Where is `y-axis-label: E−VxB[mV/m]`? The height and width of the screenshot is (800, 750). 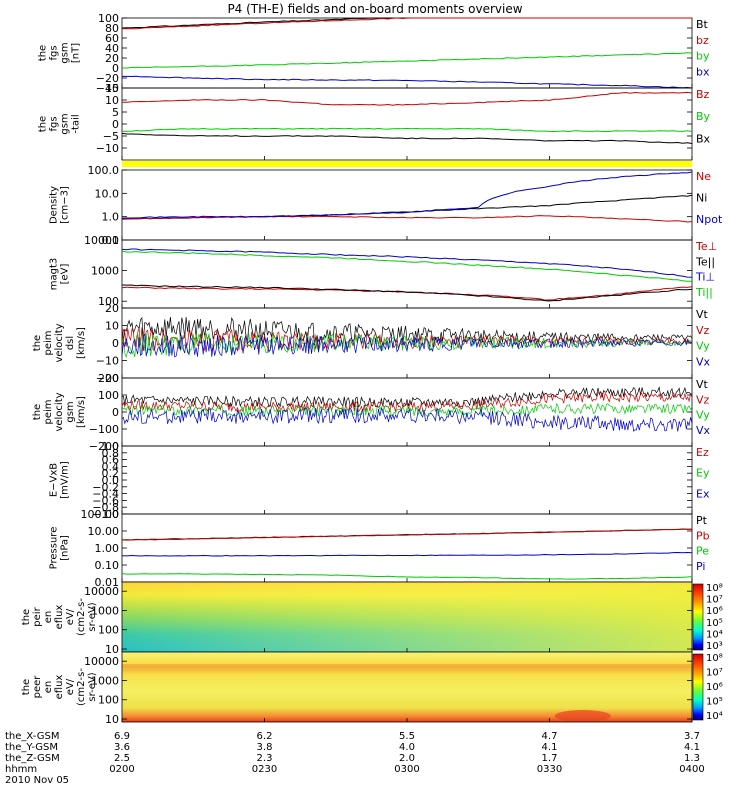
y-axis-label: E−VxB[mV/m] is located at coordinates (60, 480).